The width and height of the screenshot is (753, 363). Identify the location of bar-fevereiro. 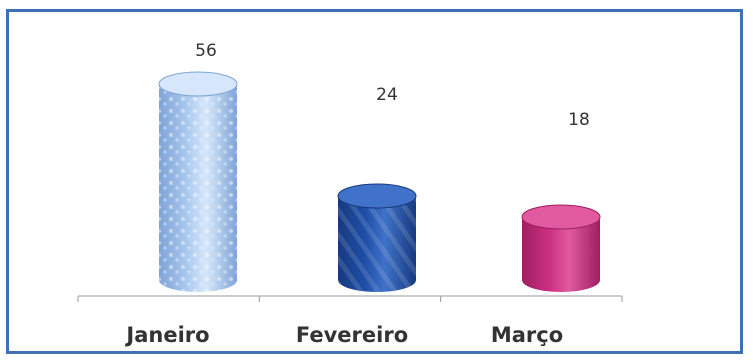
(377, 237).